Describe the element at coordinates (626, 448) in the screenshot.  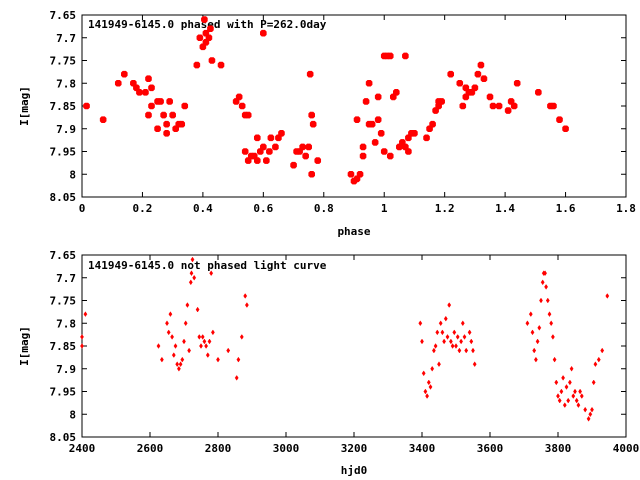
I see `x-tick-label: 4000` at that location.